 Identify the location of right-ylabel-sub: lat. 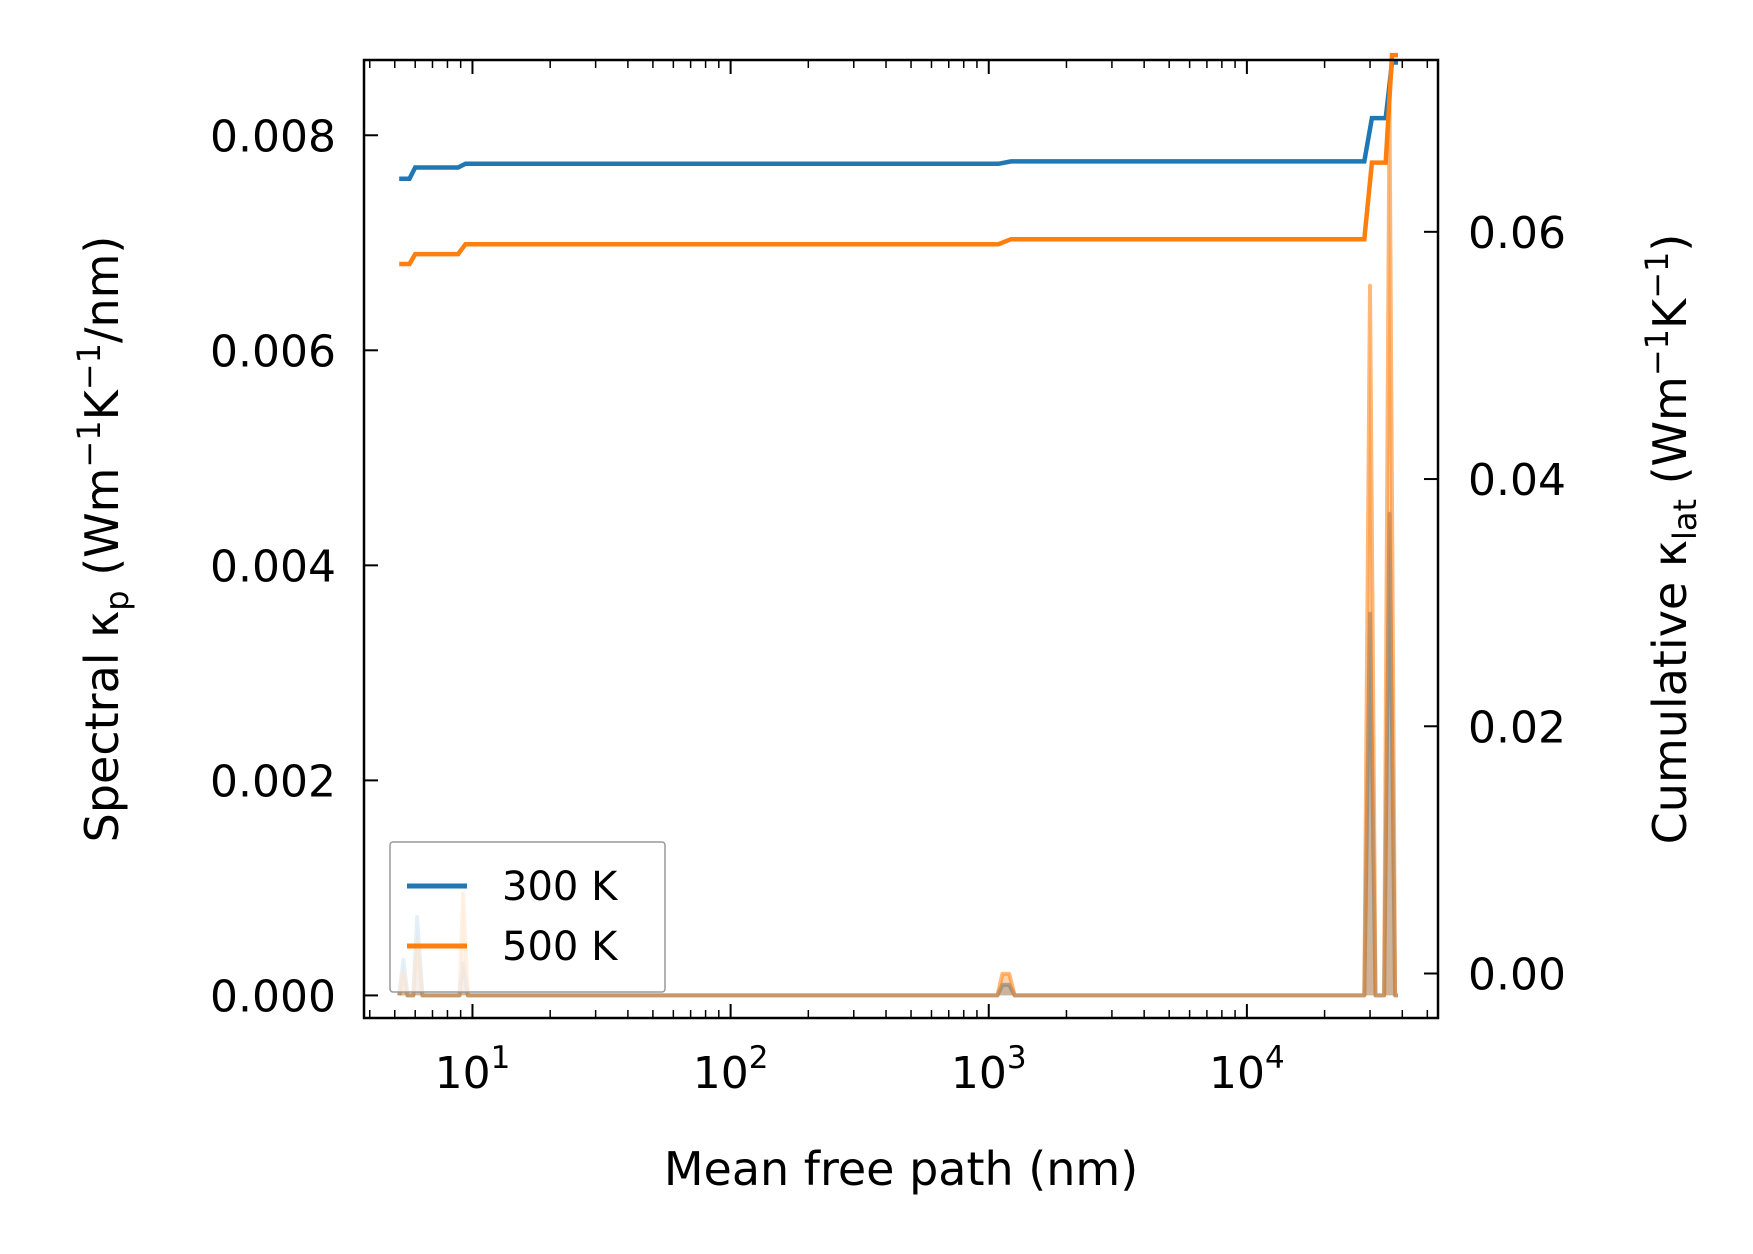
(1685, 519).